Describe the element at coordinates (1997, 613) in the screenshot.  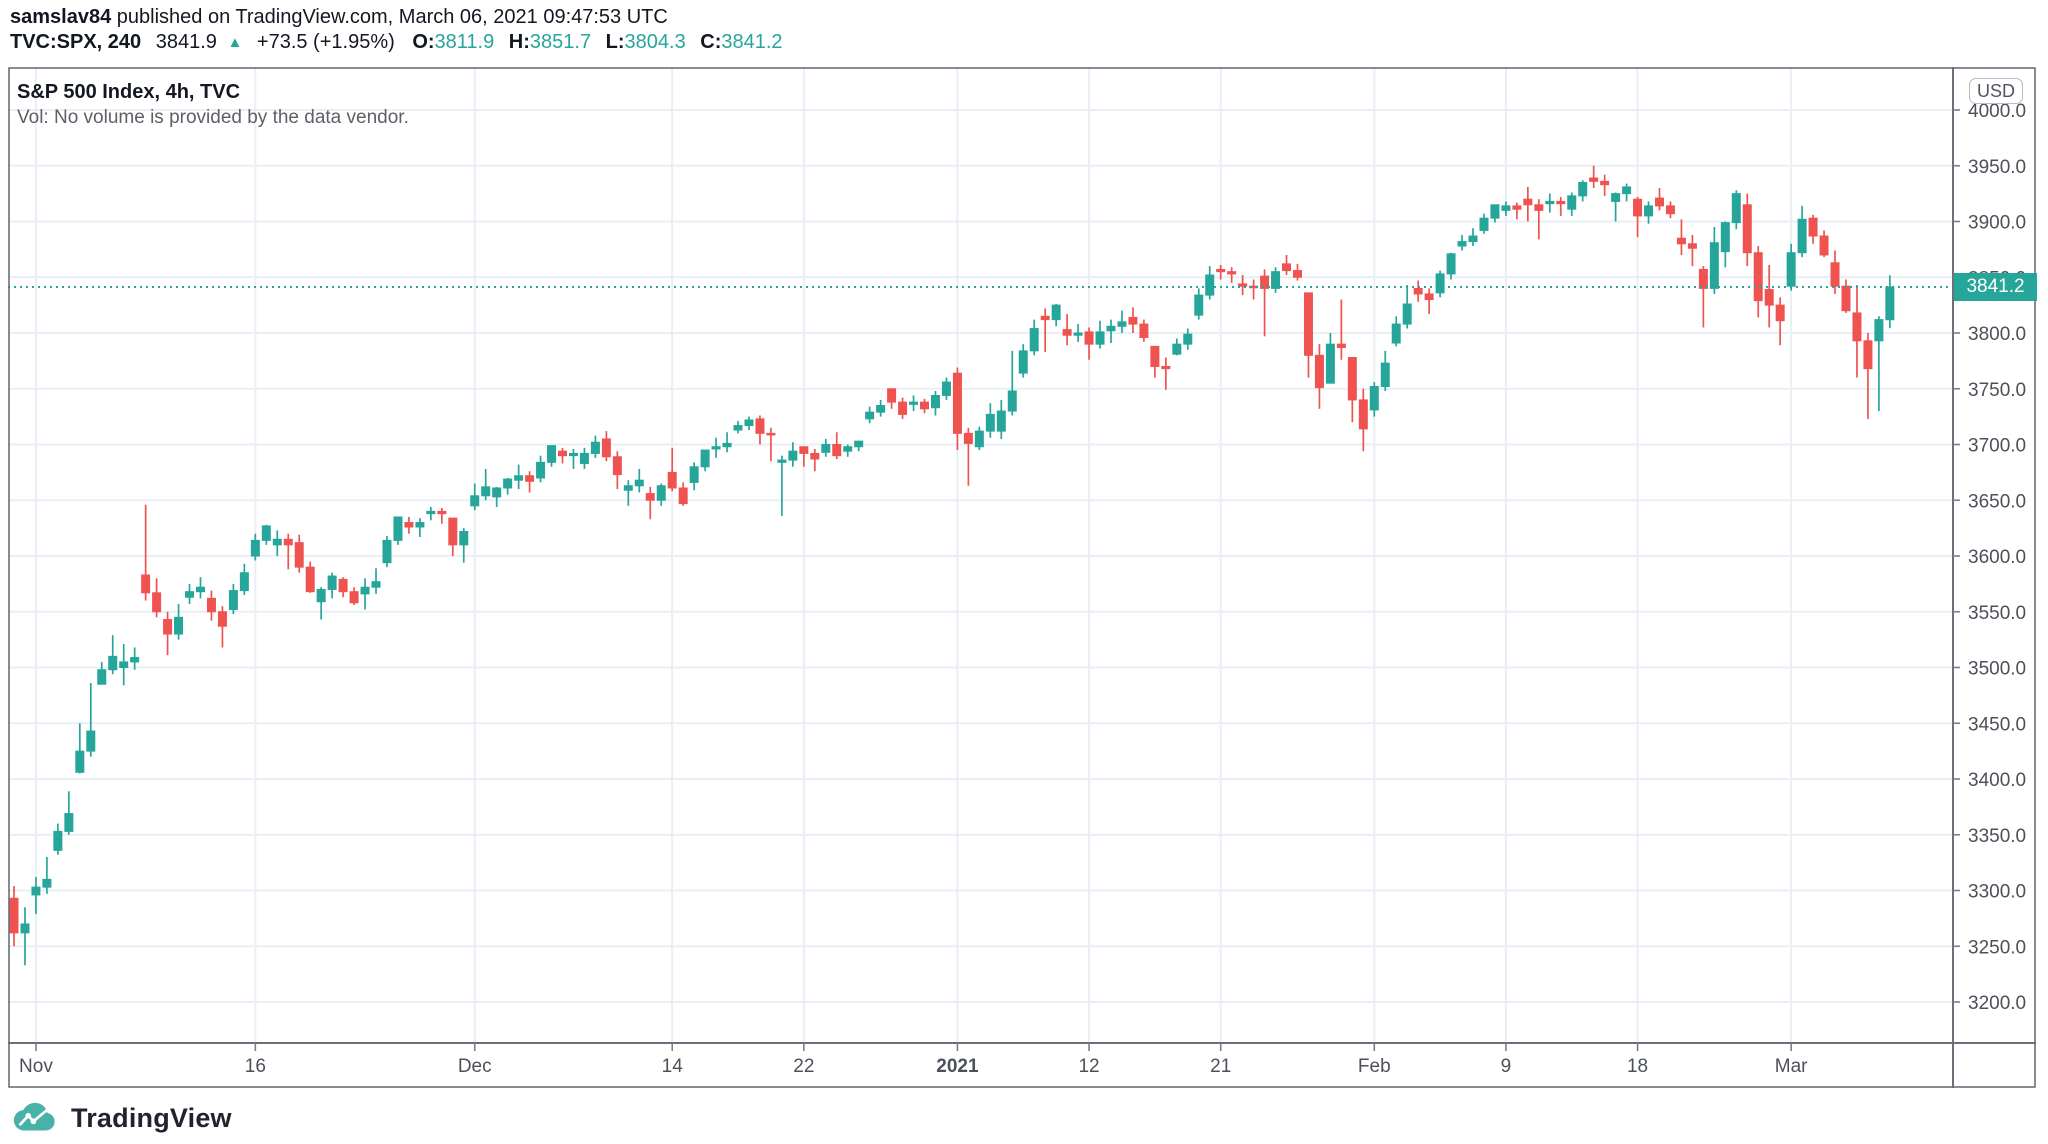
I see `price-tick-label: 3550.0` at that location.